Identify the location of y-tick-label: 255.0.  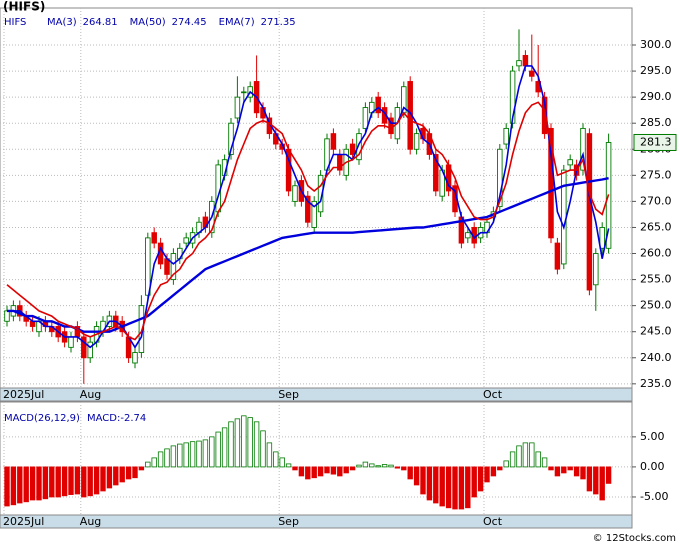
(656, 279).